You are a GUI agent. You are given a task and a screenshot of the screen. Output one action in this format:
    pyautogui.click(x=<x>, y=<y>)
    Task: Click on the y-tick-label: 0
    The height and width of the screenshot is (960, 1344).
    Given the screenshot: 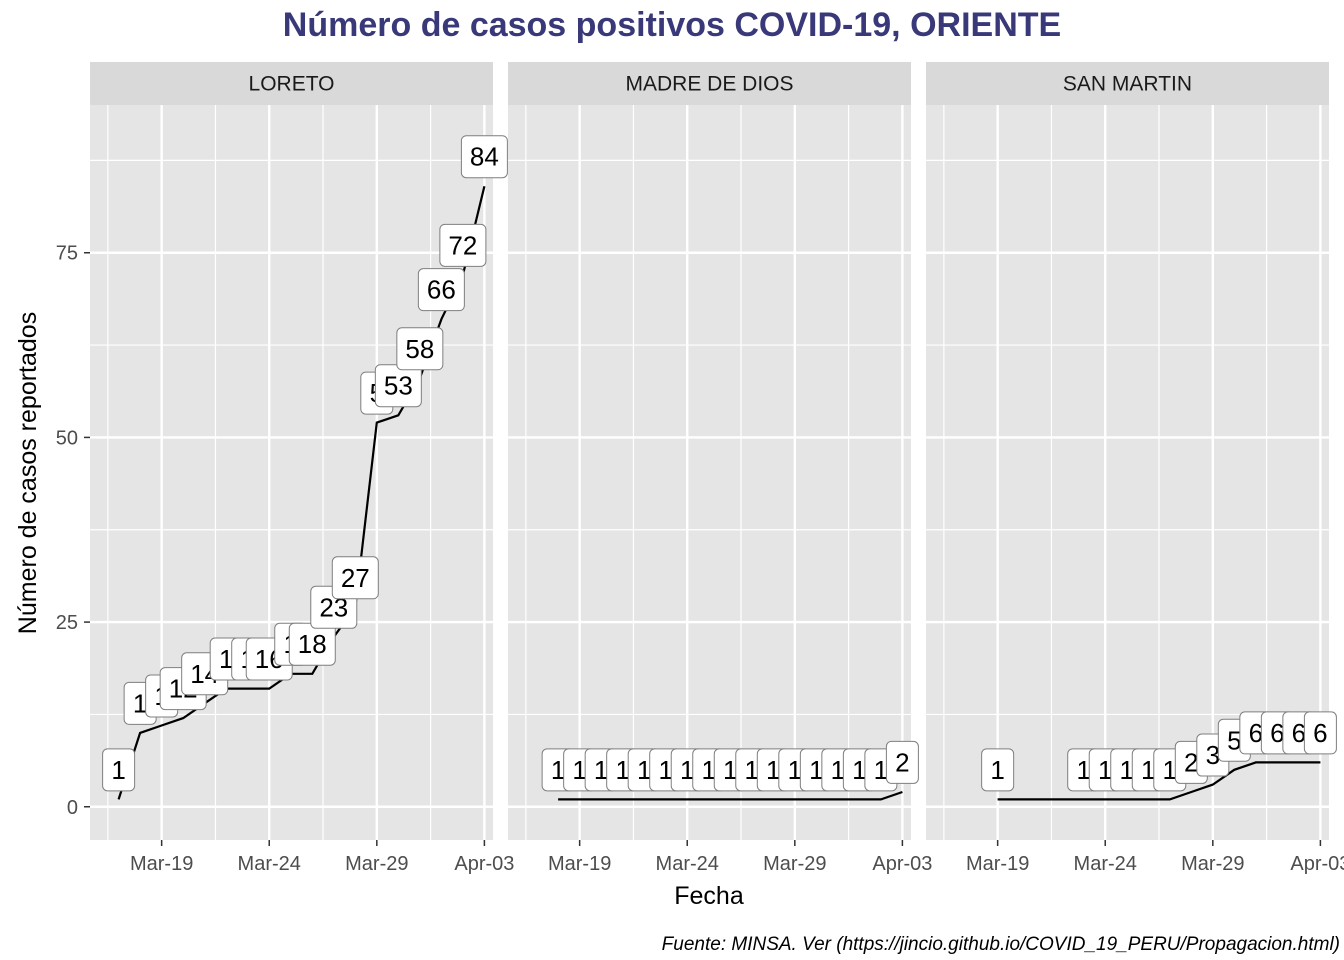 What is the action you would take?
    pyautogui.click(x=72, y=808)
    